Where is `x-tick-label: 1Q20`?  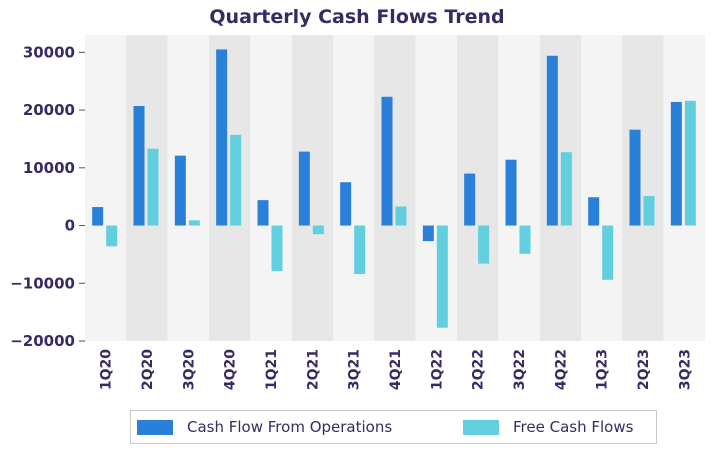
x-tick-label: 1Q20 is located at coordinates (107, 369).